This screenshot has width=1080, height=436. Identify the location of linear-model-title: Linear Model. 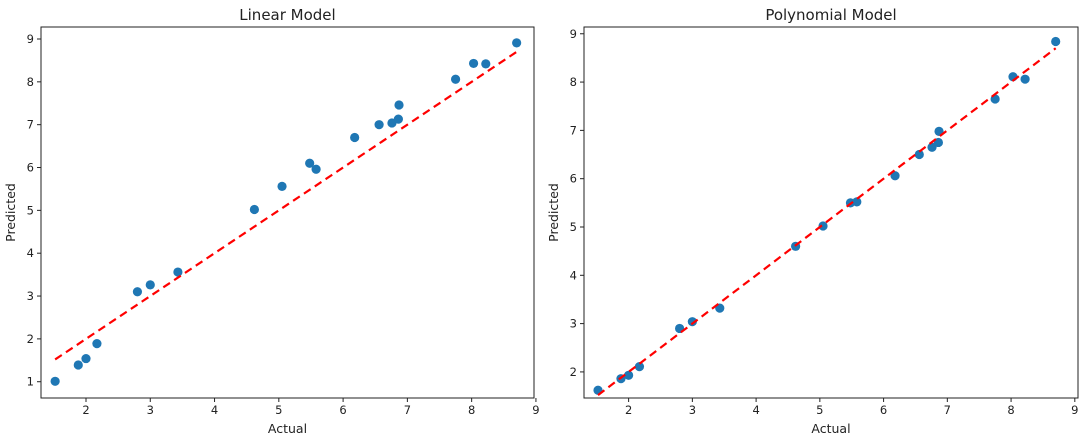
(287, 15).